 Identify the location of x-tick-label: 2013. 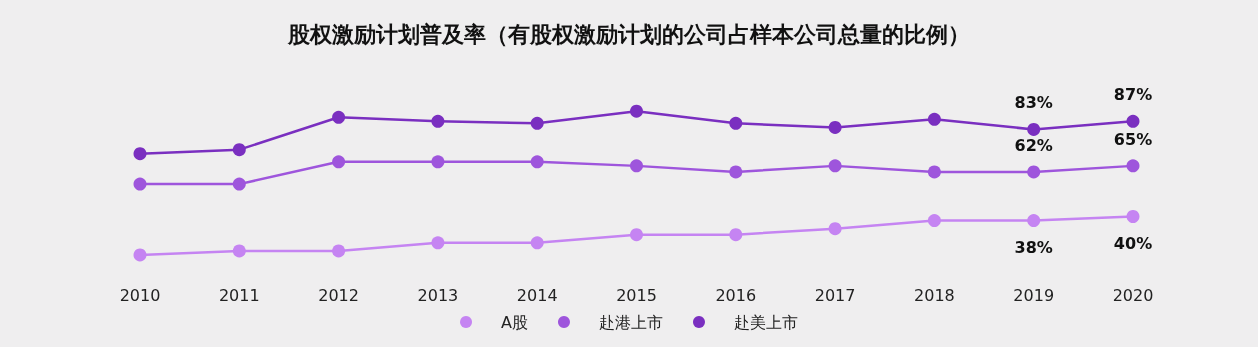
(438, 295).